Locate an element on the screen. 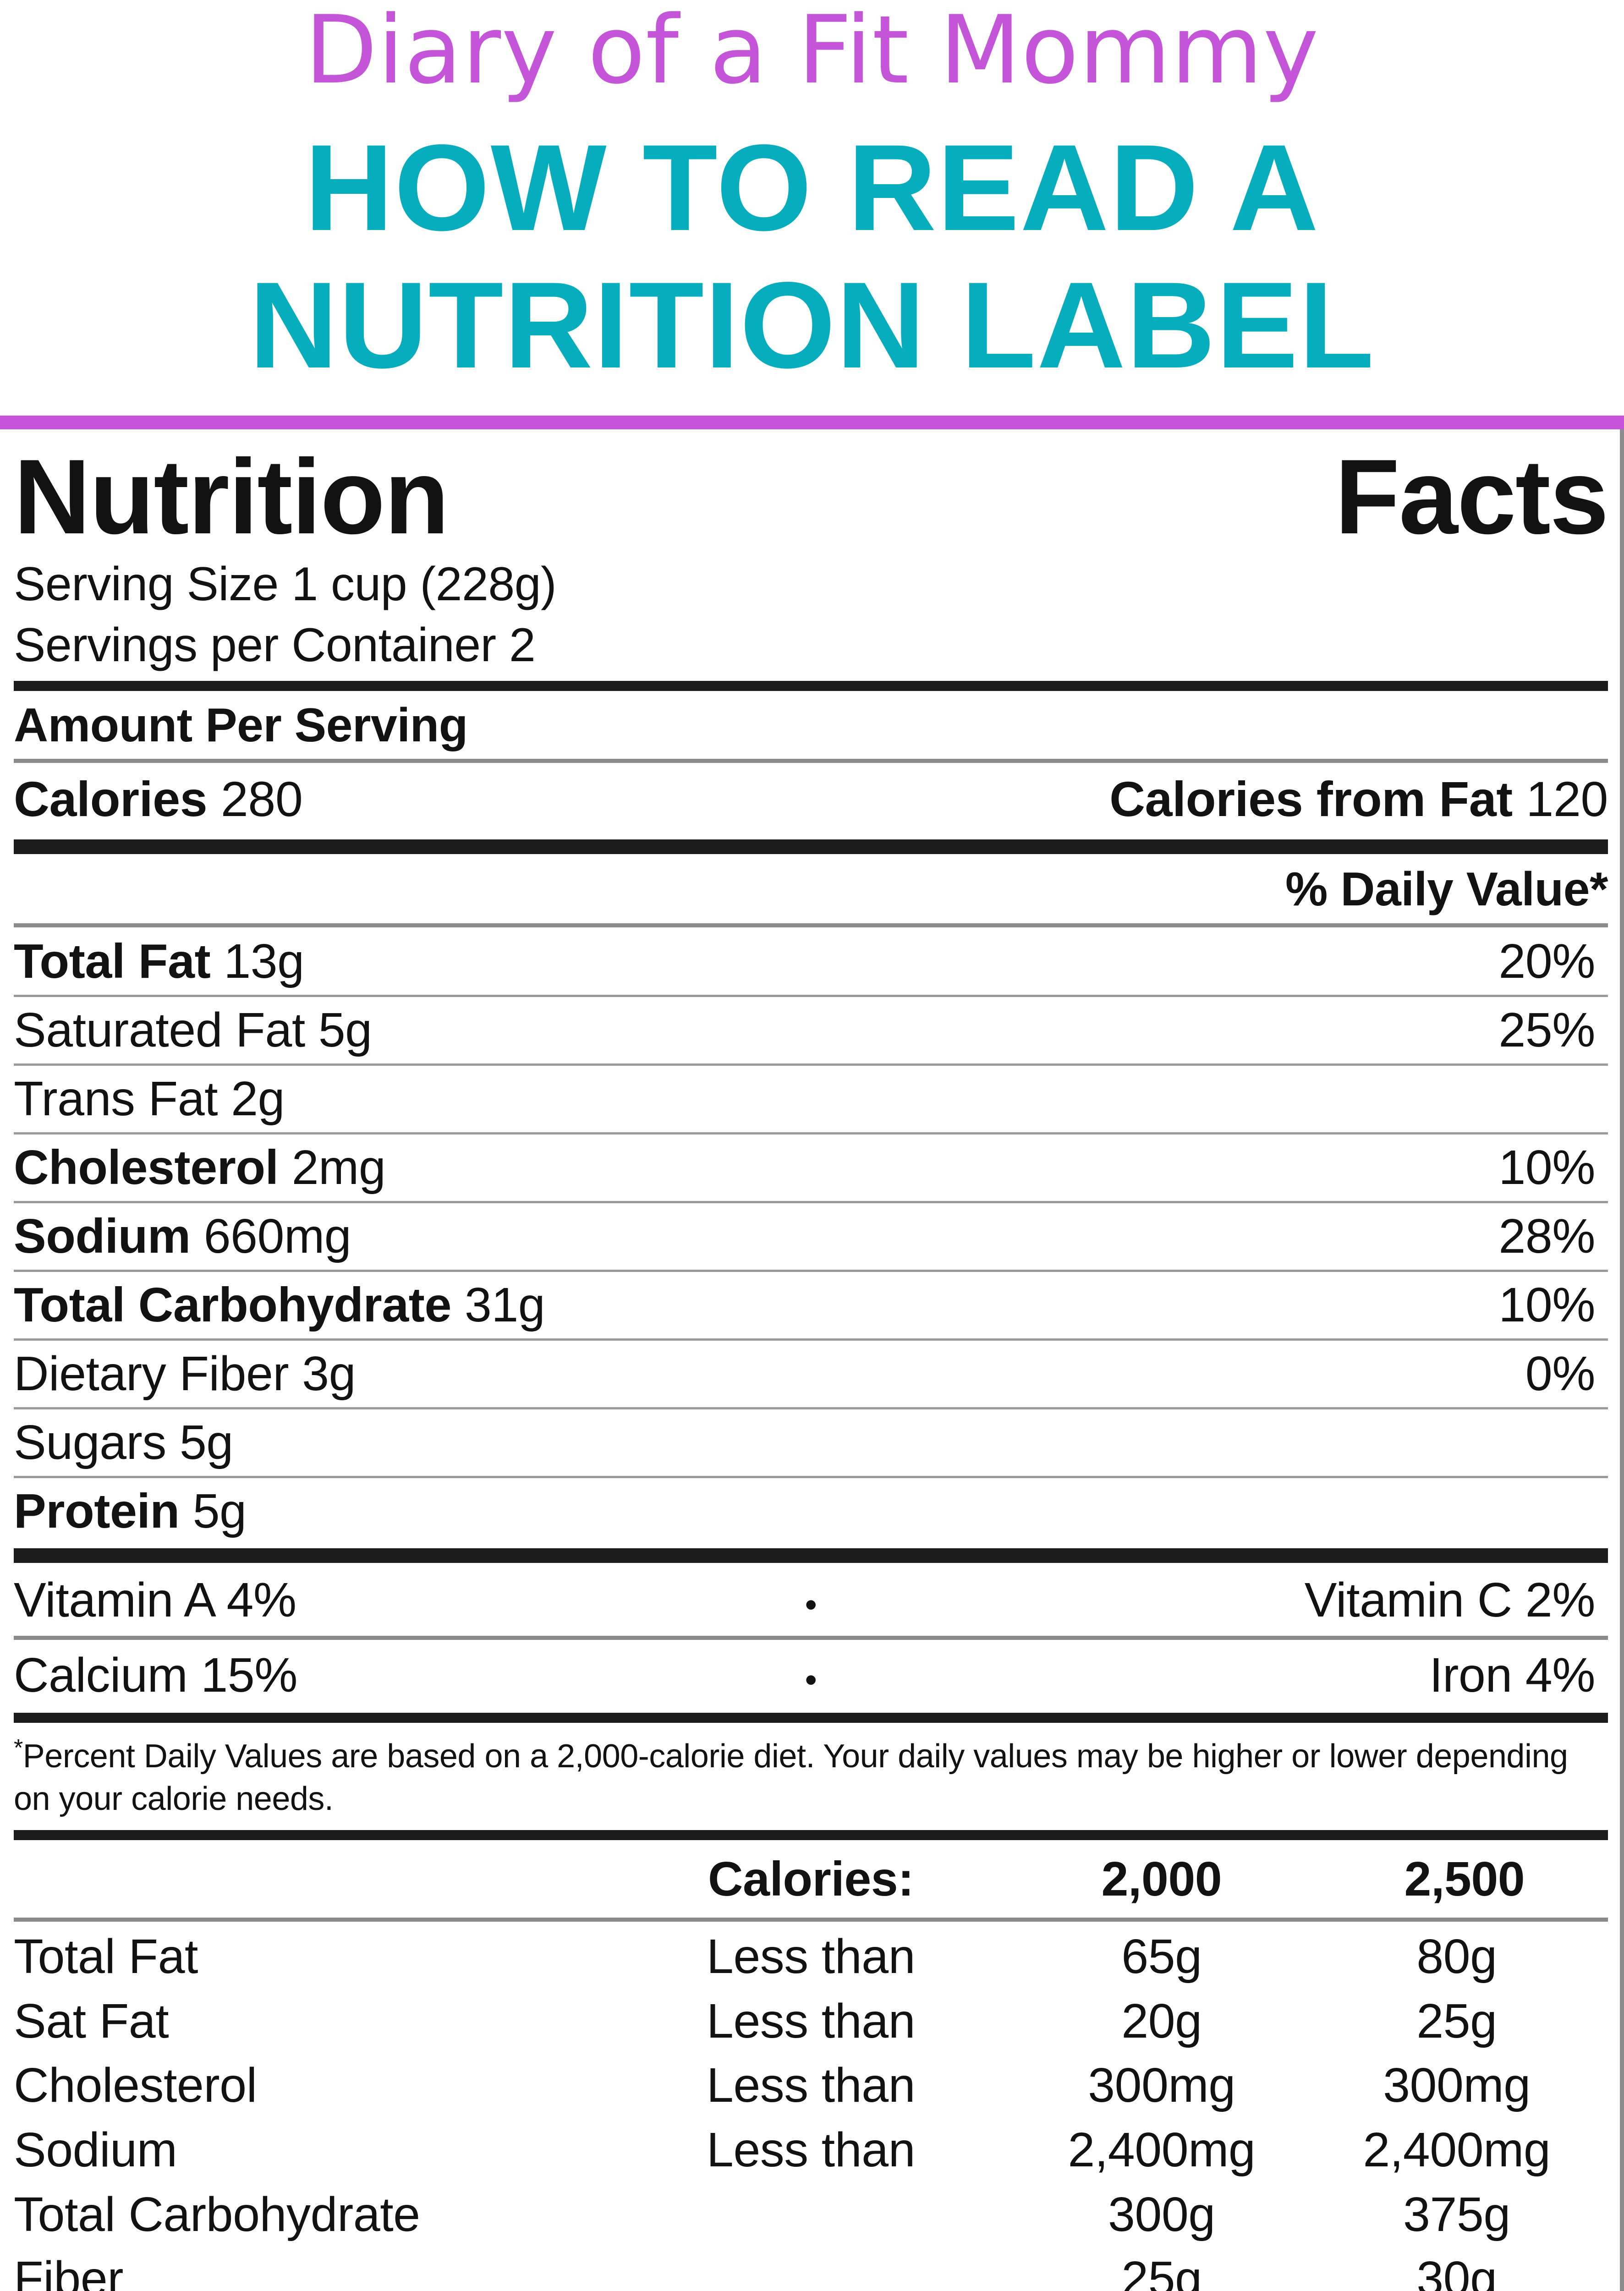 The width and height of the screenshot is (1624, 2291). dv-table-header-divider is located at coordinates (811, 1920).